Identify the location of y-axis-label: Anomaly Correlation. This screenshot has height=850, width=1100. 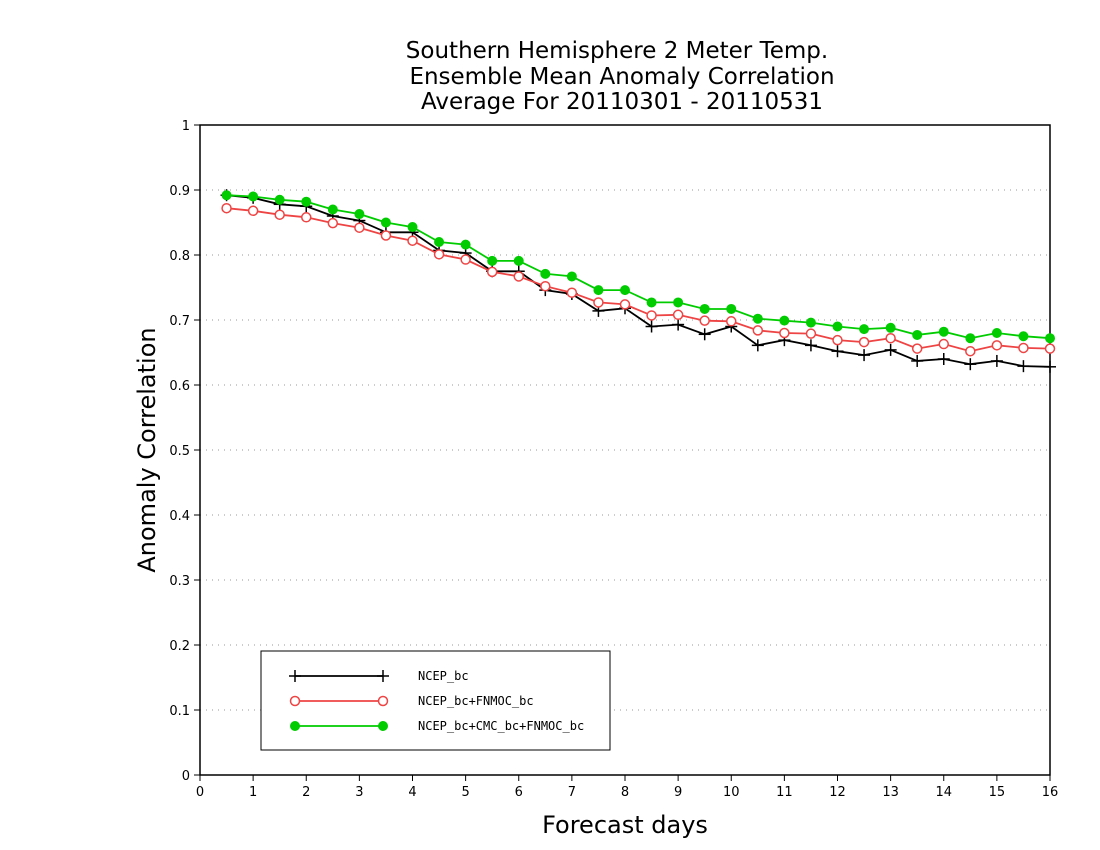
(147, 449).